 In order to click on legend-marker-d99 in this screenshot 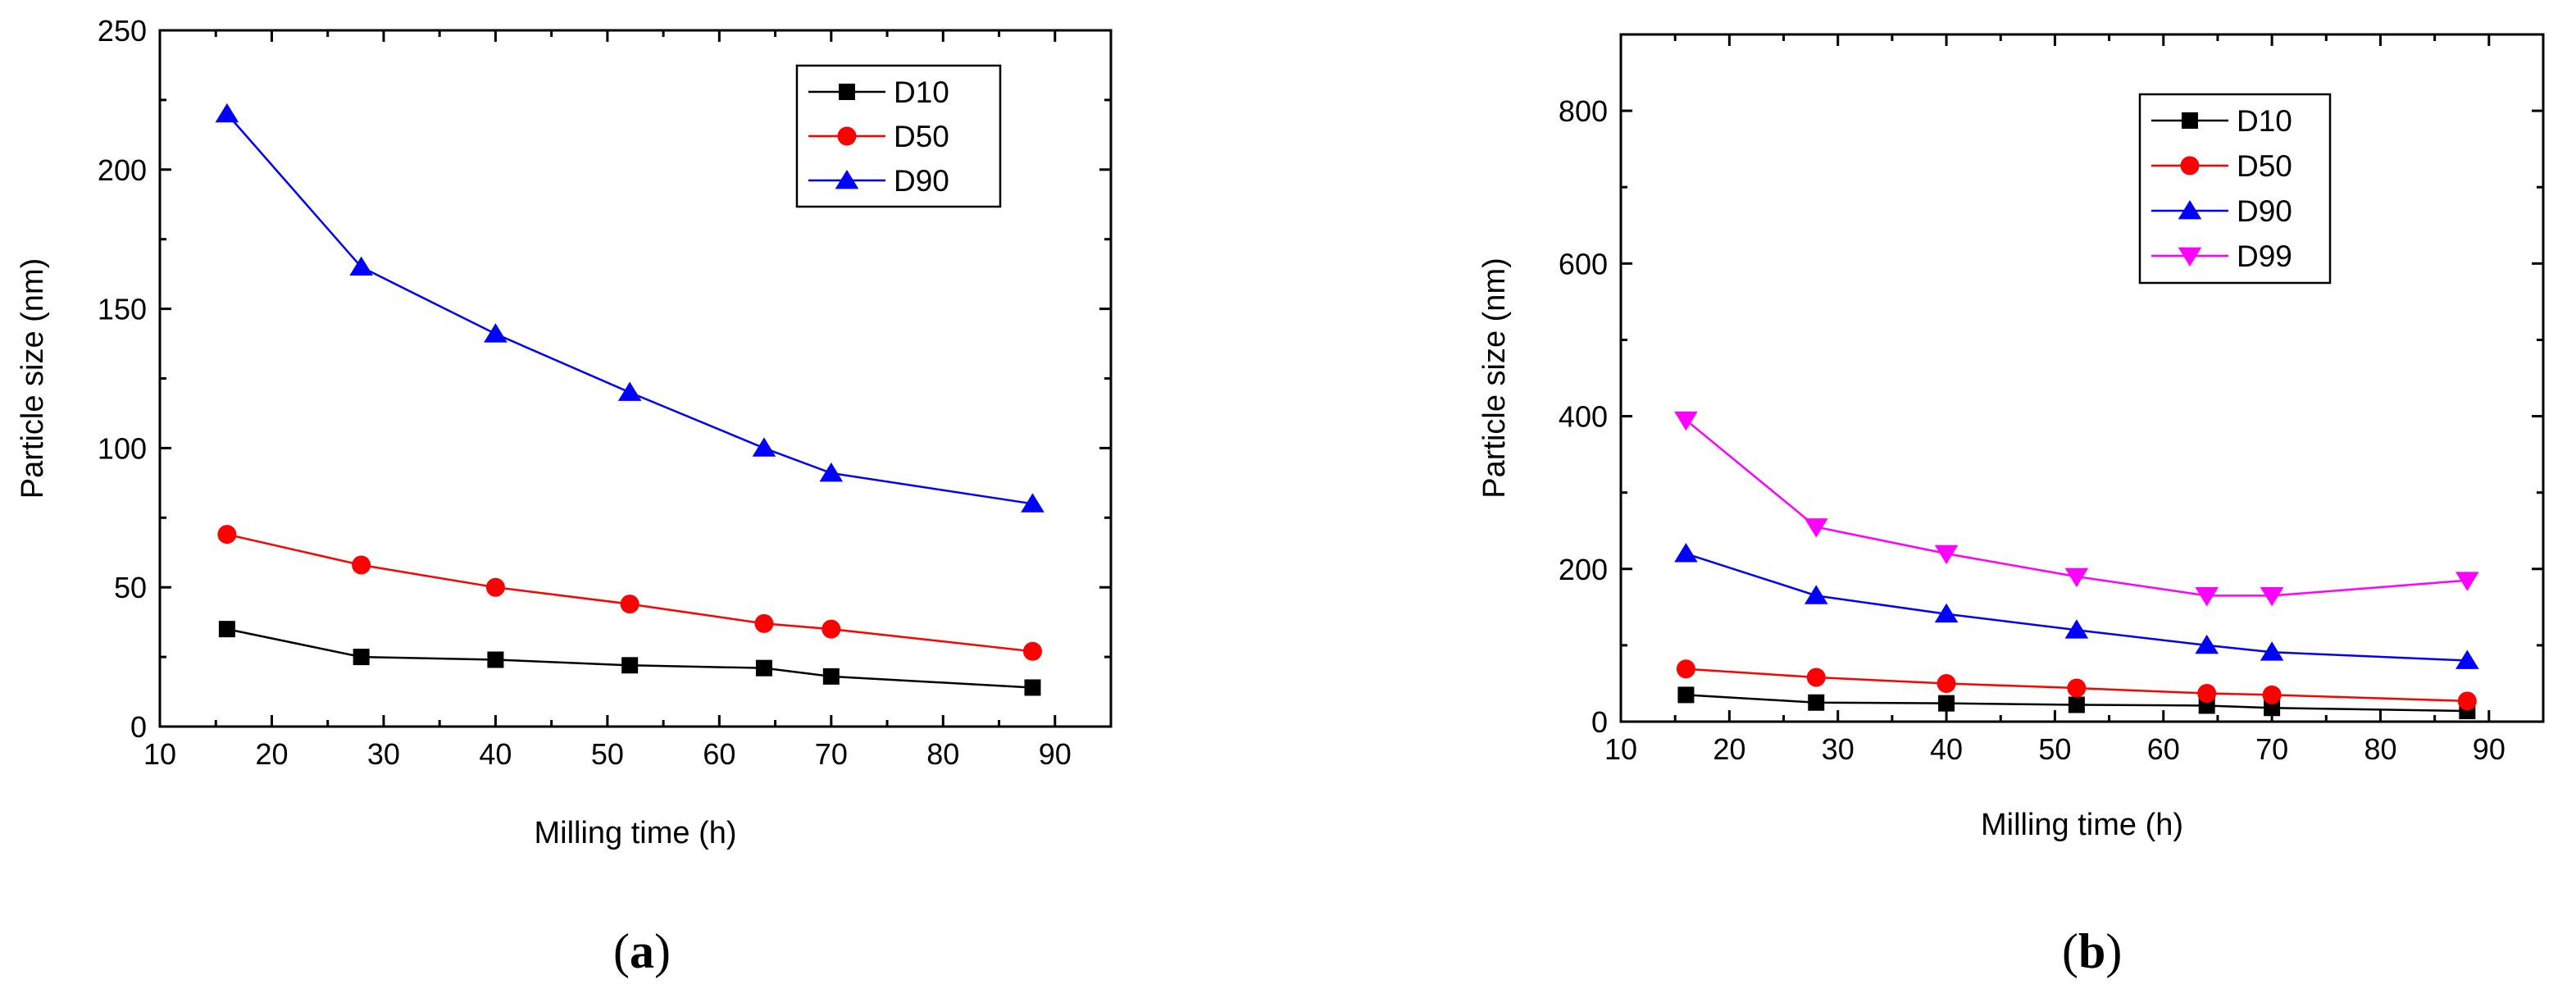, I will do `click(2190, 257)`.